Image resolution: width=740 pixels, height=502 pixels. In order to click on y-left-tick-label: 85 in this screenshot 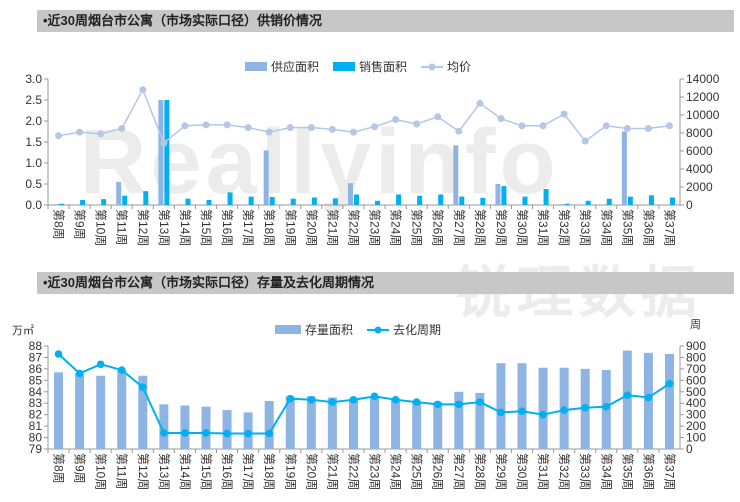, I will do `click(36, 380)`.